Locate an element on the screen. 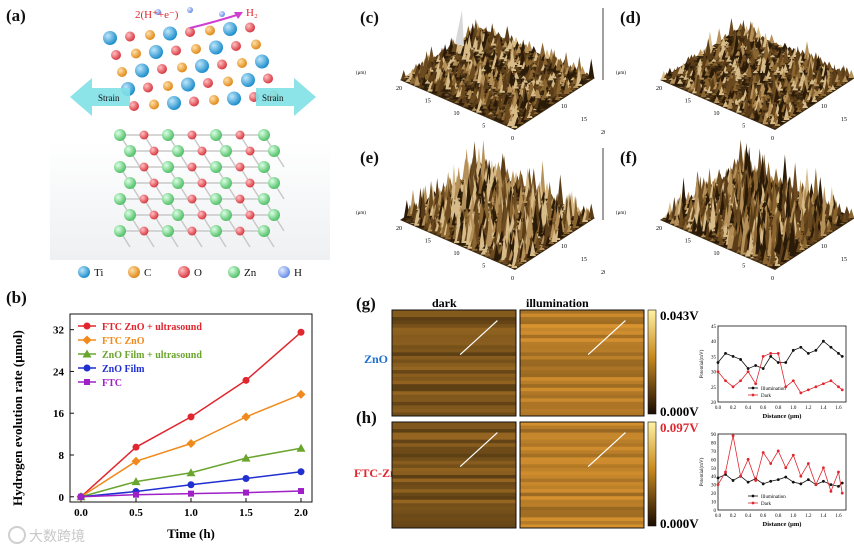  kpfm-frame is located at coordinates (582, 363).